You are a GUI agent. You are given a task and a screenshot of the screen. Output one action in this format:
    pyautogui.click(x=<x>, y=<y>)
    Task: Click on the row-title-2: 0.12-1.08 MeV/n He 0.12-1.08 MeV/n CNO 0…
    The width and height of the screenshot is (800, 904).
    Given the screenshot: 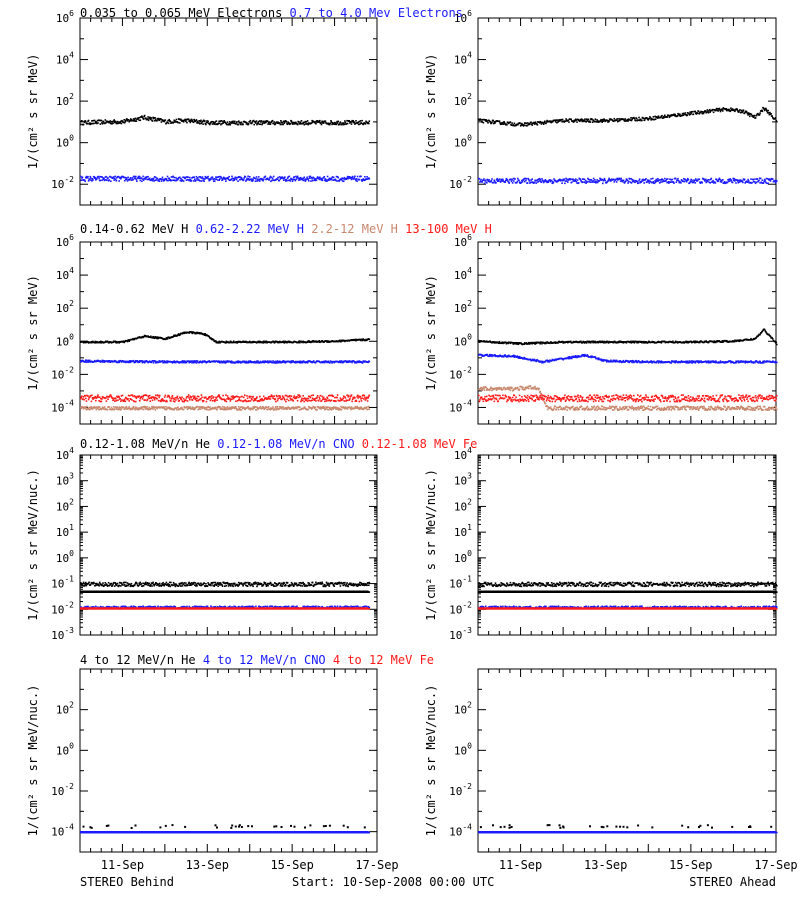 What is the action you would take?
    pyautogui.click(x=278, y=444)
    